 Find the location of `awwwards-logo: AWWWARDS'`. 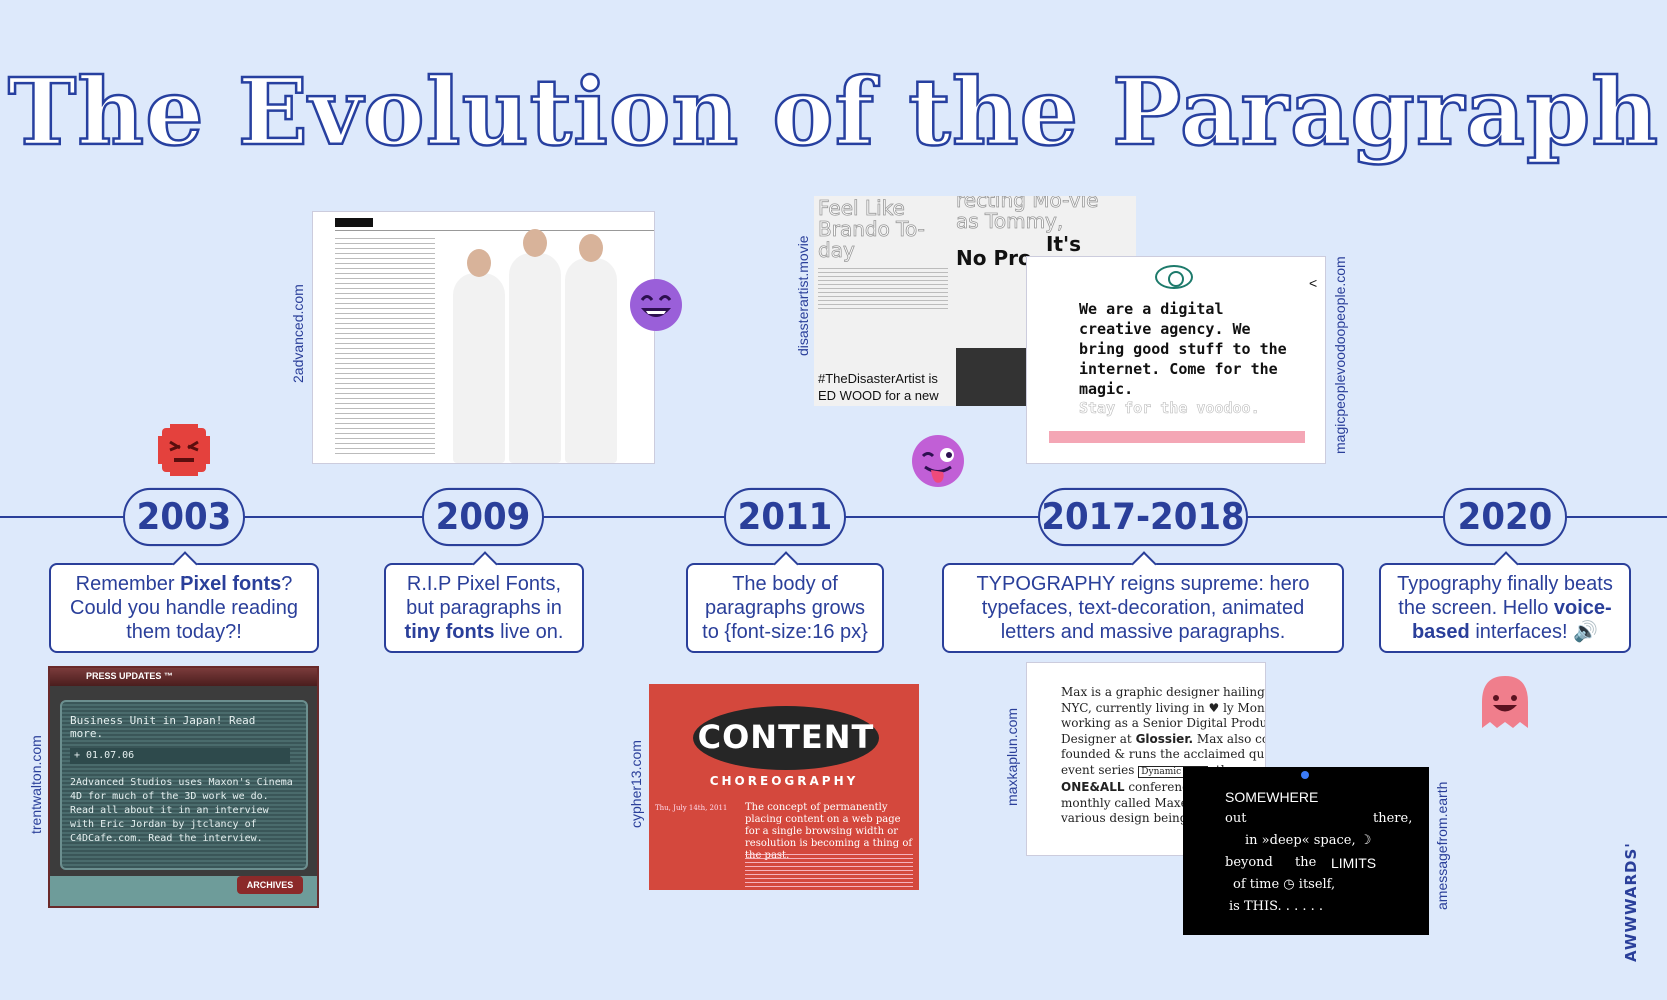

awwwards-logo: AWWWARDS' is located at coordinates (1631, 902).